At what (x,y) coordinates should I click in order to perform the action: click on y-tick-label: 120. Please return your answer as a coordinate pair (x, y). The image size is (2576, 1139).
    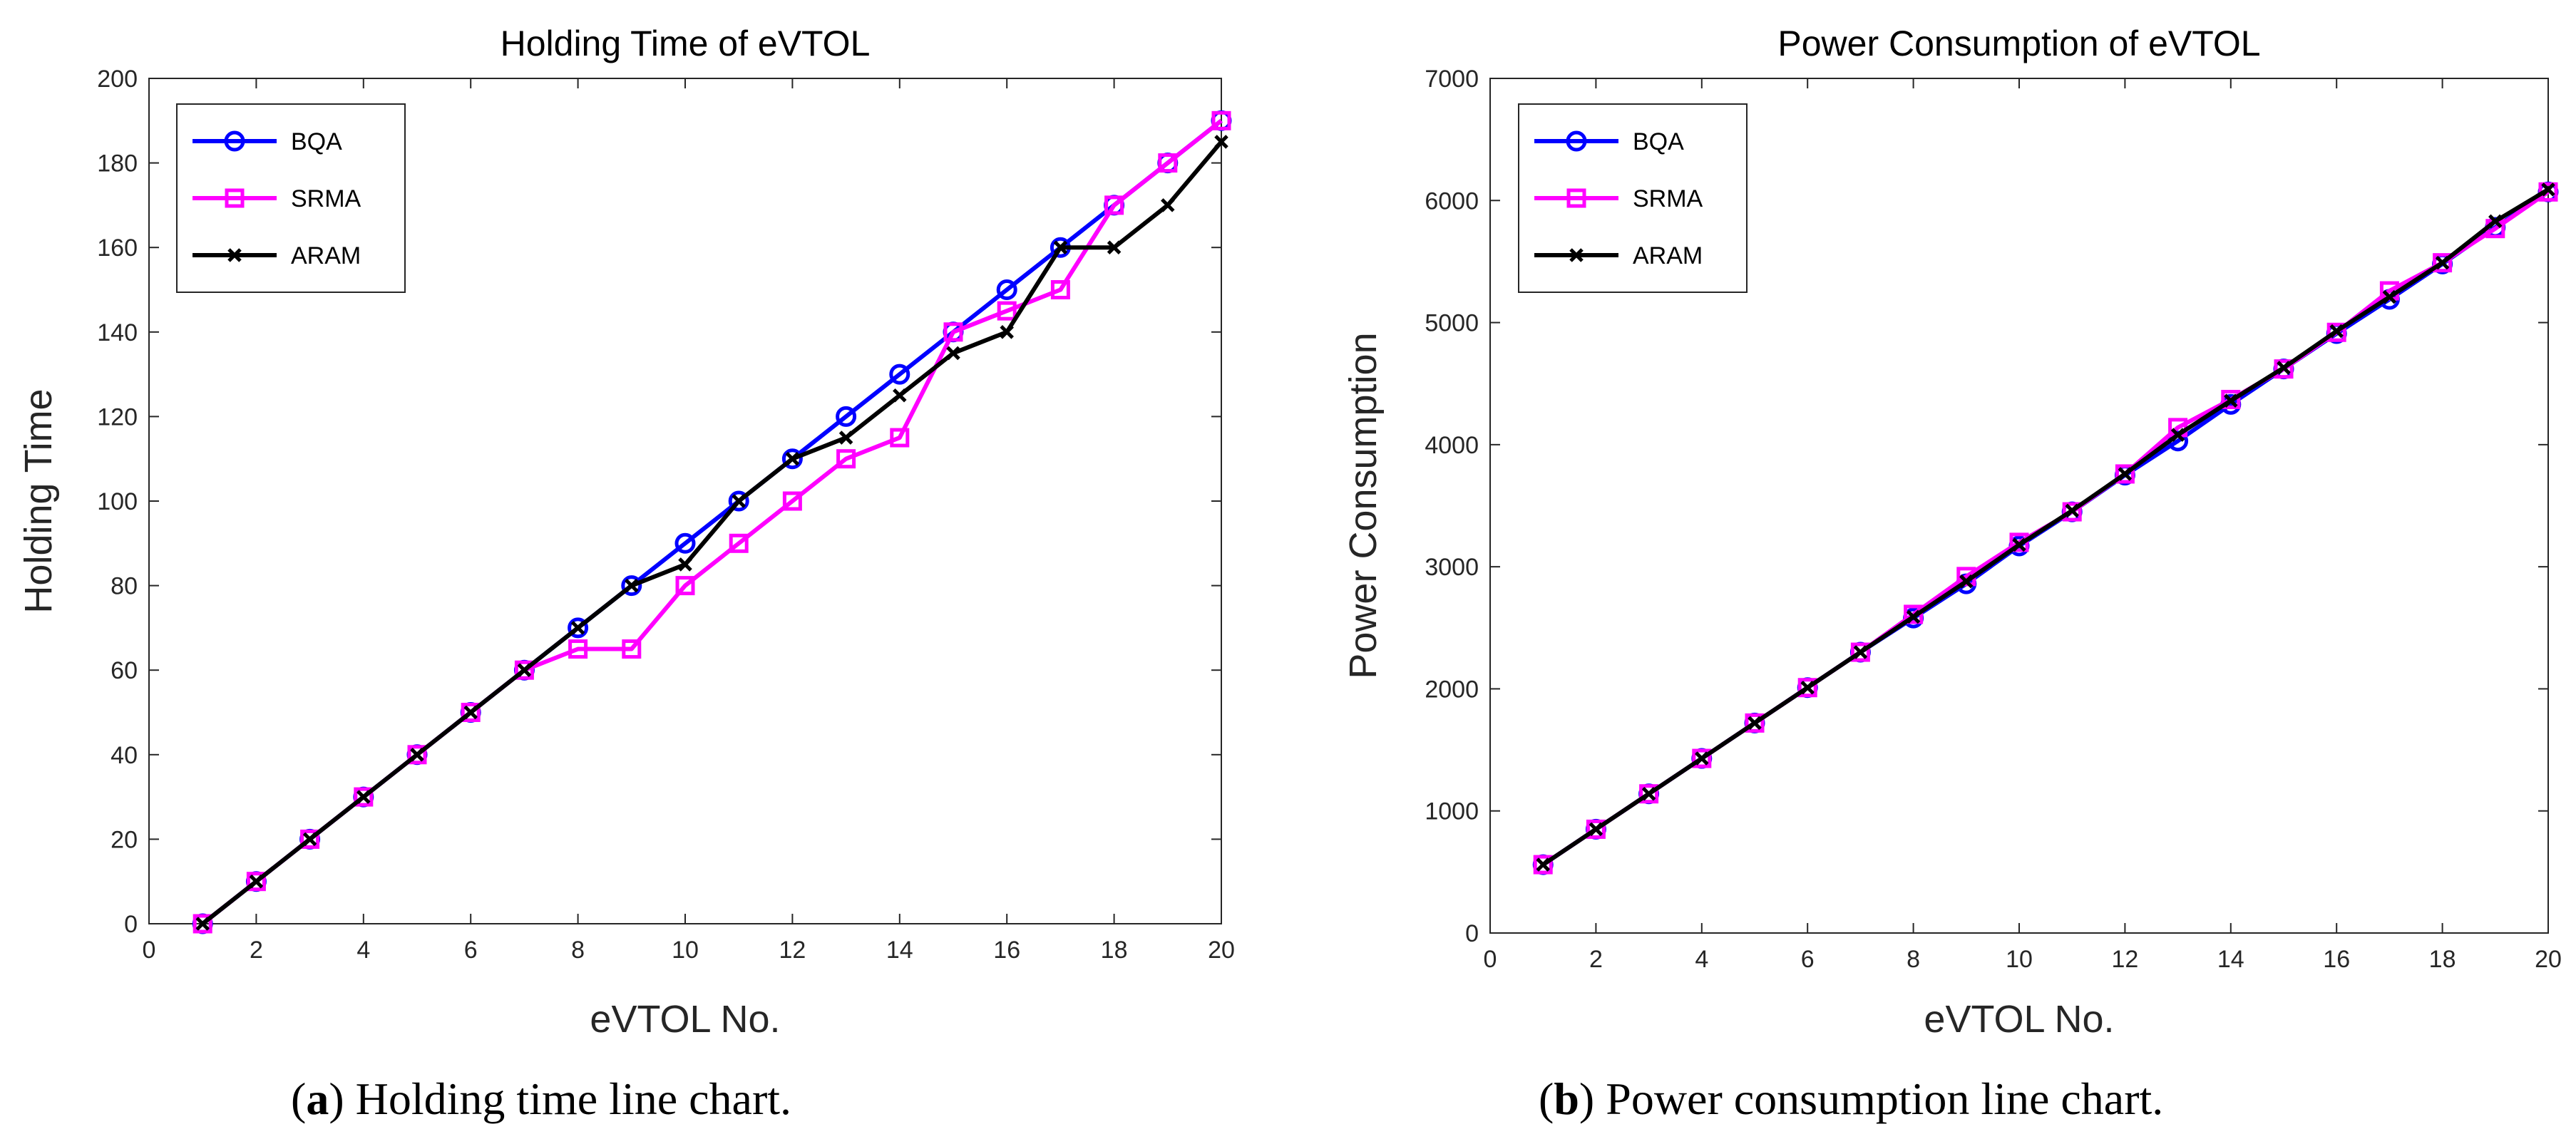
    Looking at the image, I should click on (117, 417).